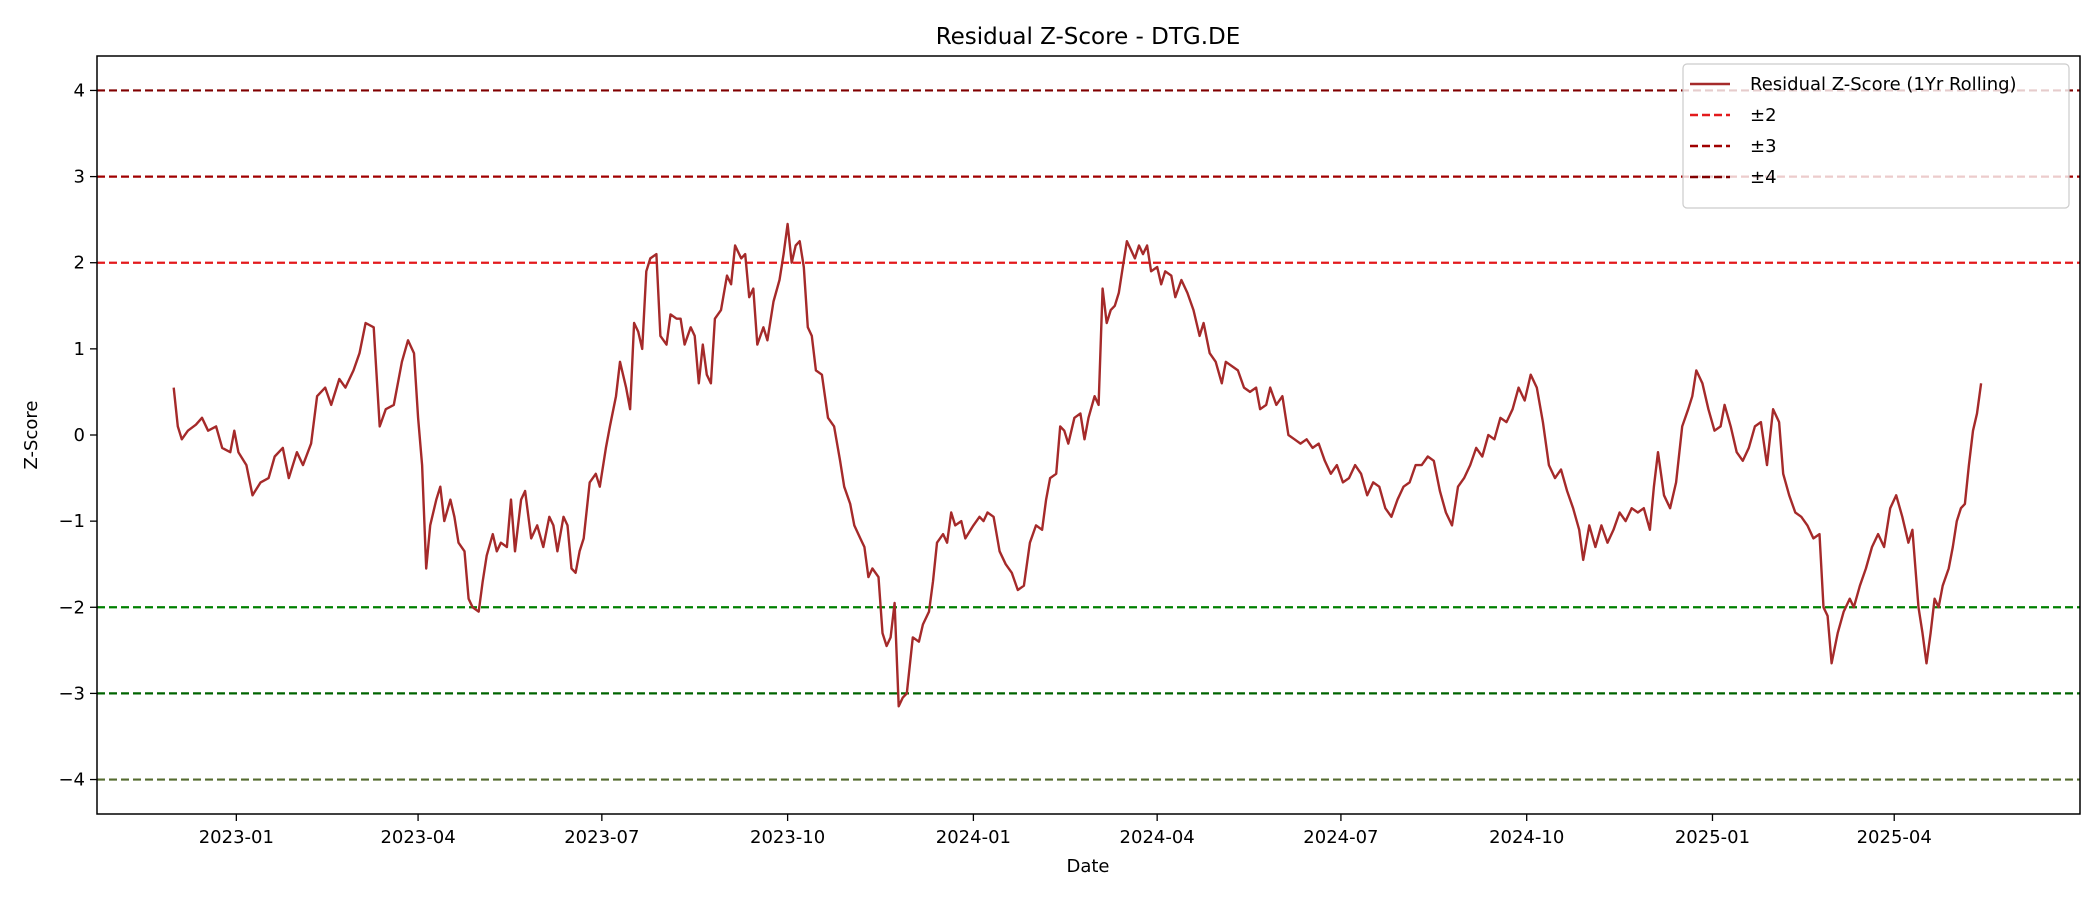 Image resolution: width=2100 pixels, height=900 pixels. Describe the element at coordinates (71, 521) in the screenshot. I see `y-tick-label: −1` at that location.